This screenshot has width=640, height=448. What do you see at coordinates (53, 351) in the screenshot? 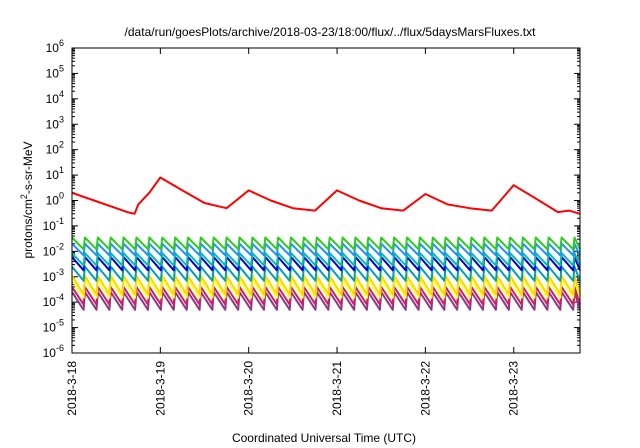
I see `y-tick-label: 10⁻⁶` at bounding box center [53, 351].